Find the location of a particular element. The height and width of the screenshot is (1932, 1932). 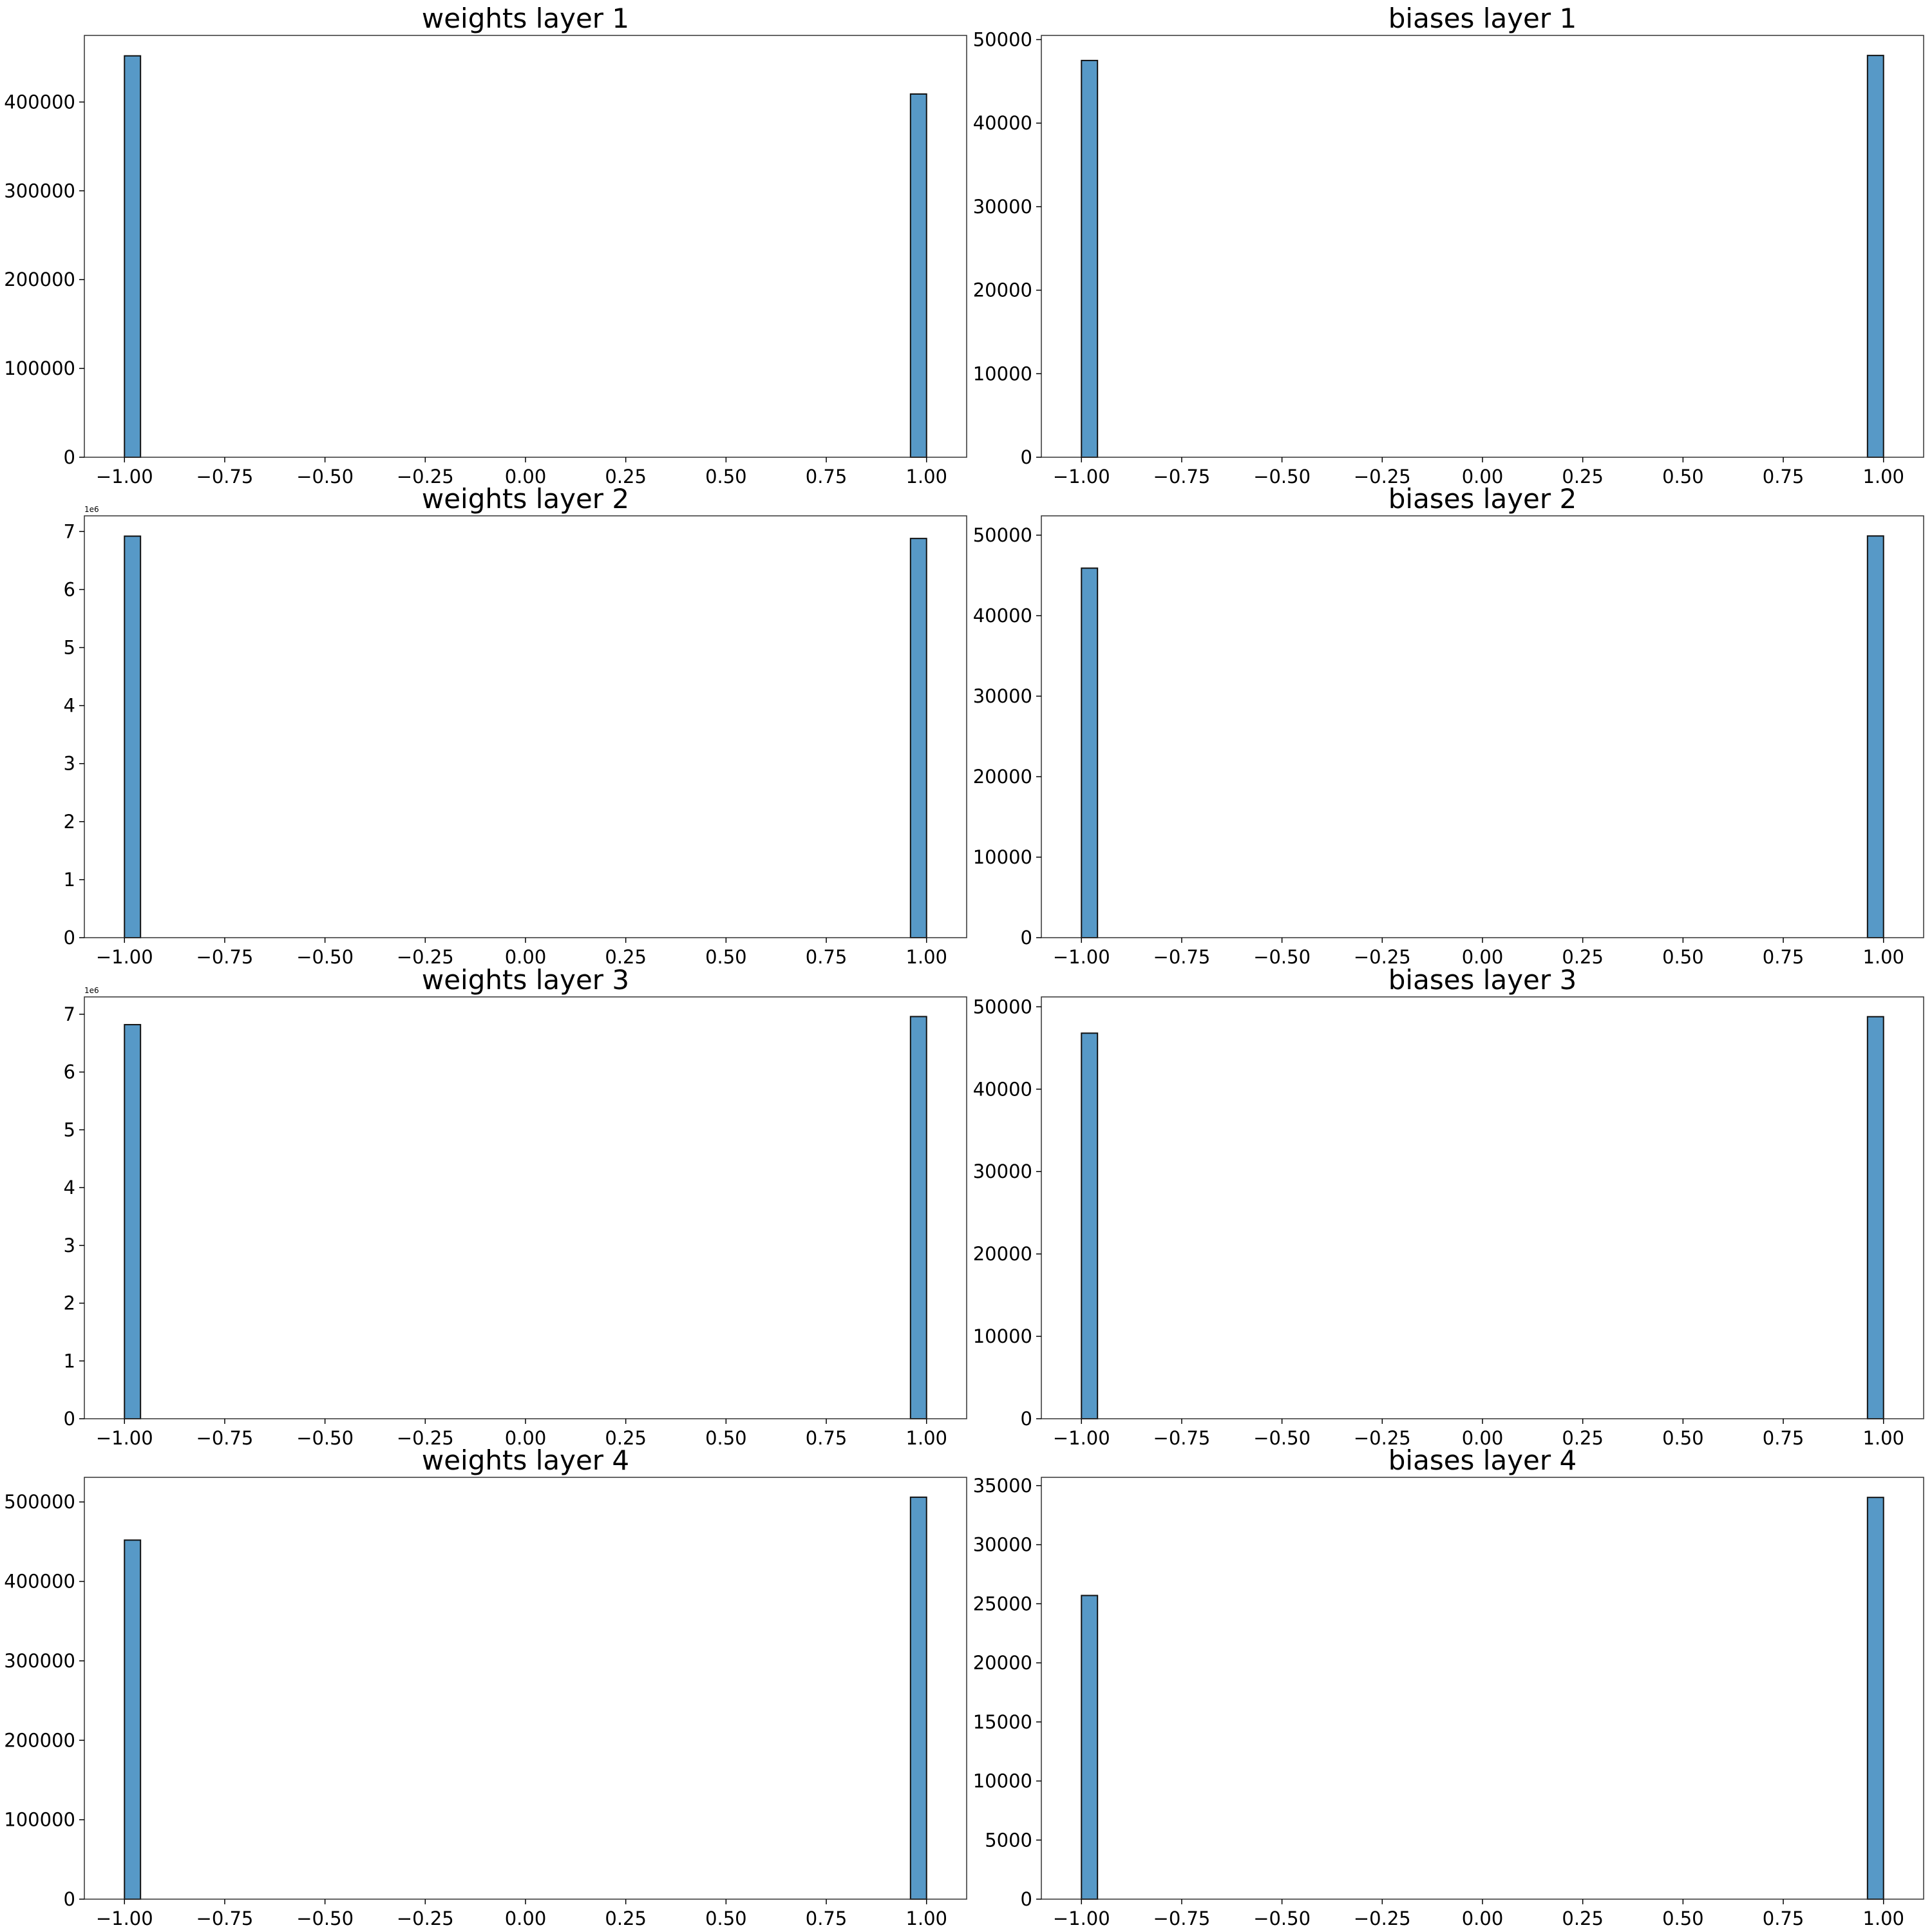

panel-title: weights layer 1 is located at coordinates (525, 18).